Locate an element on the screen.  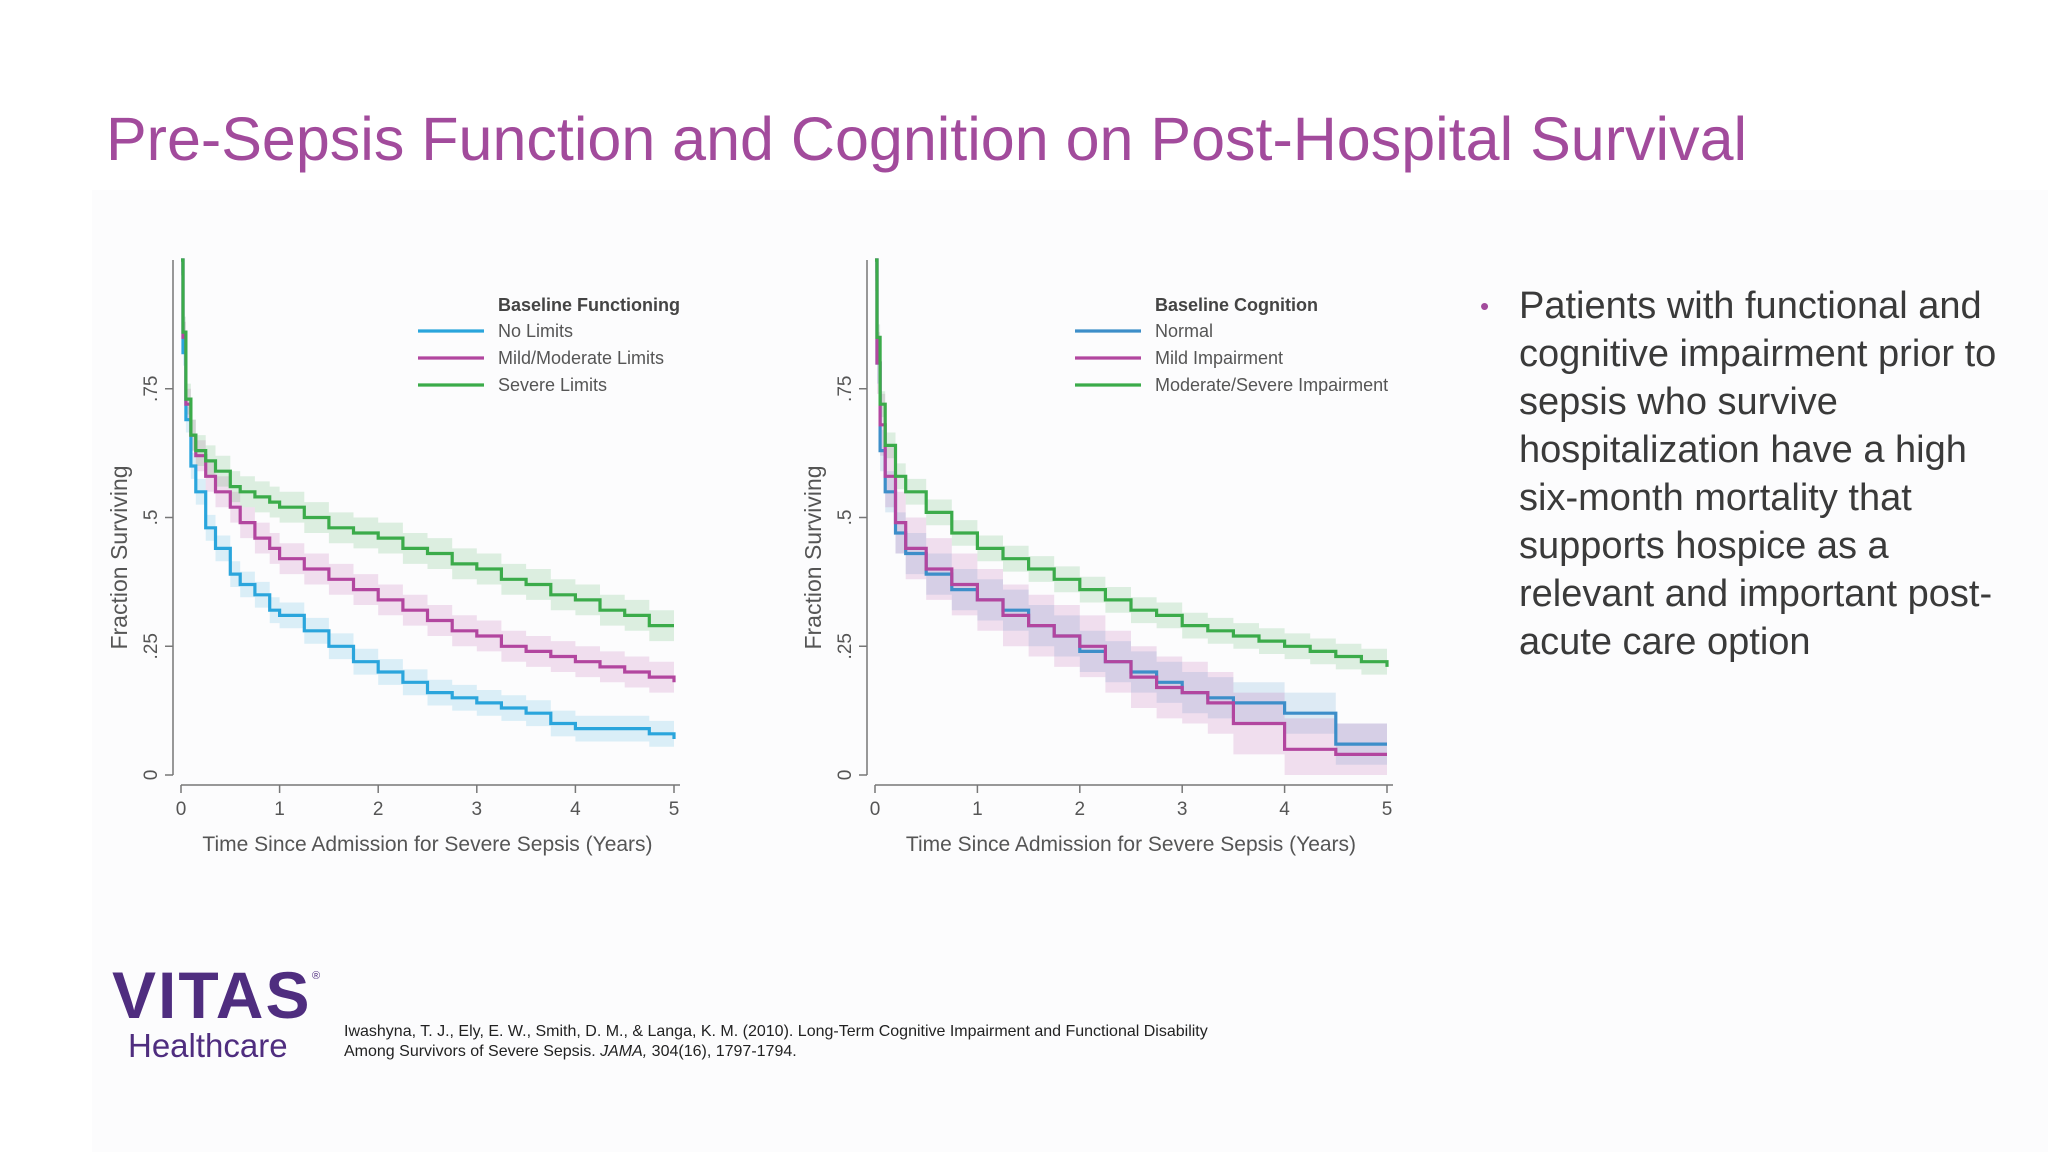
citation-line-2-pre: Among Survivors of Severe Sepsis. is located at coordinates (472, 1051).